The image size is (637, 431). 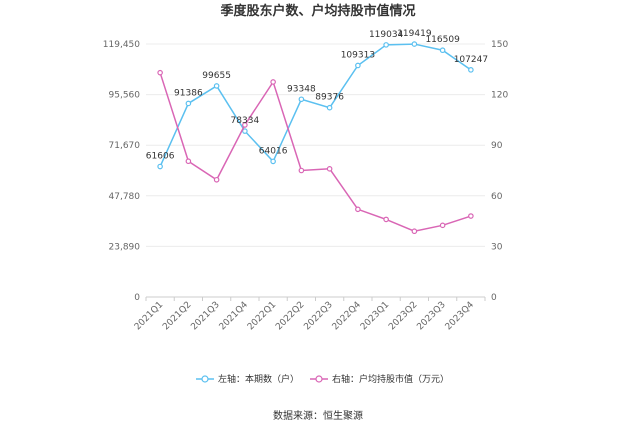 I want to click on x-axis-tick-label: 2021Q4, so click(x=234, y=316).